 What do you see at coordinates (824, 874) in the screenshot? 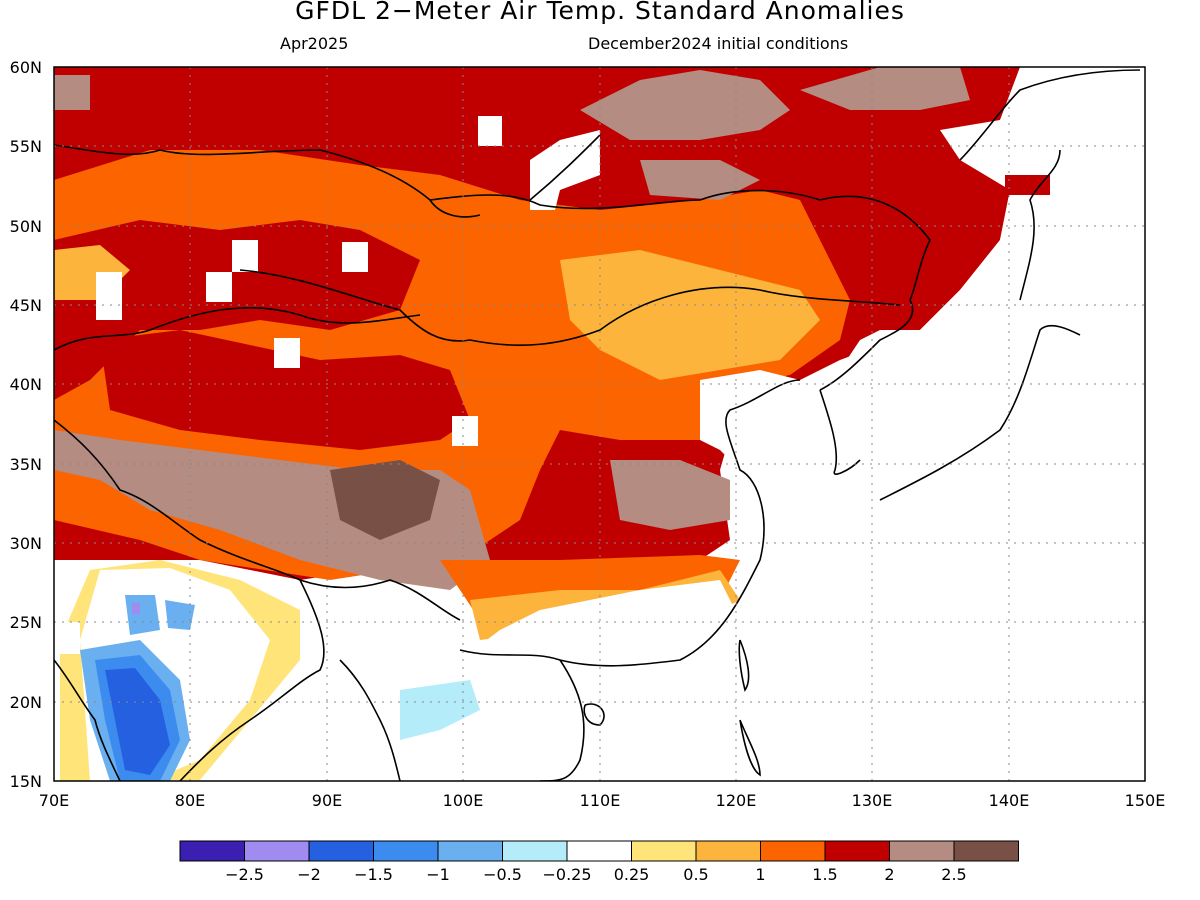
I see `colorbar-label: 1.5` at bounding box center [824, 874].